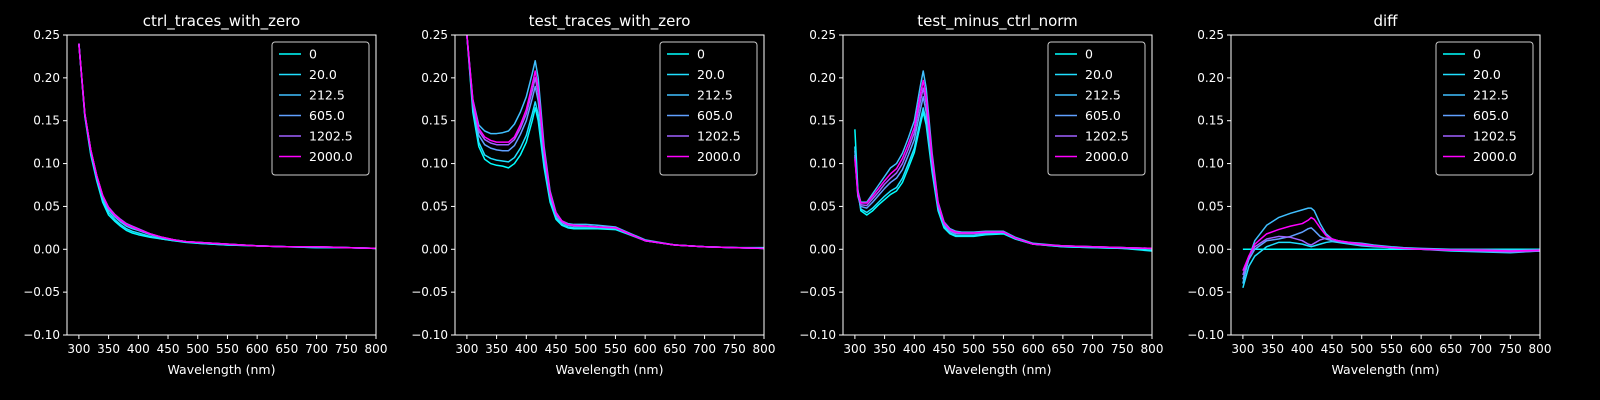  Describe the element at coordinates (1003, 161) in the screenshot. I see `series-group` at that location.